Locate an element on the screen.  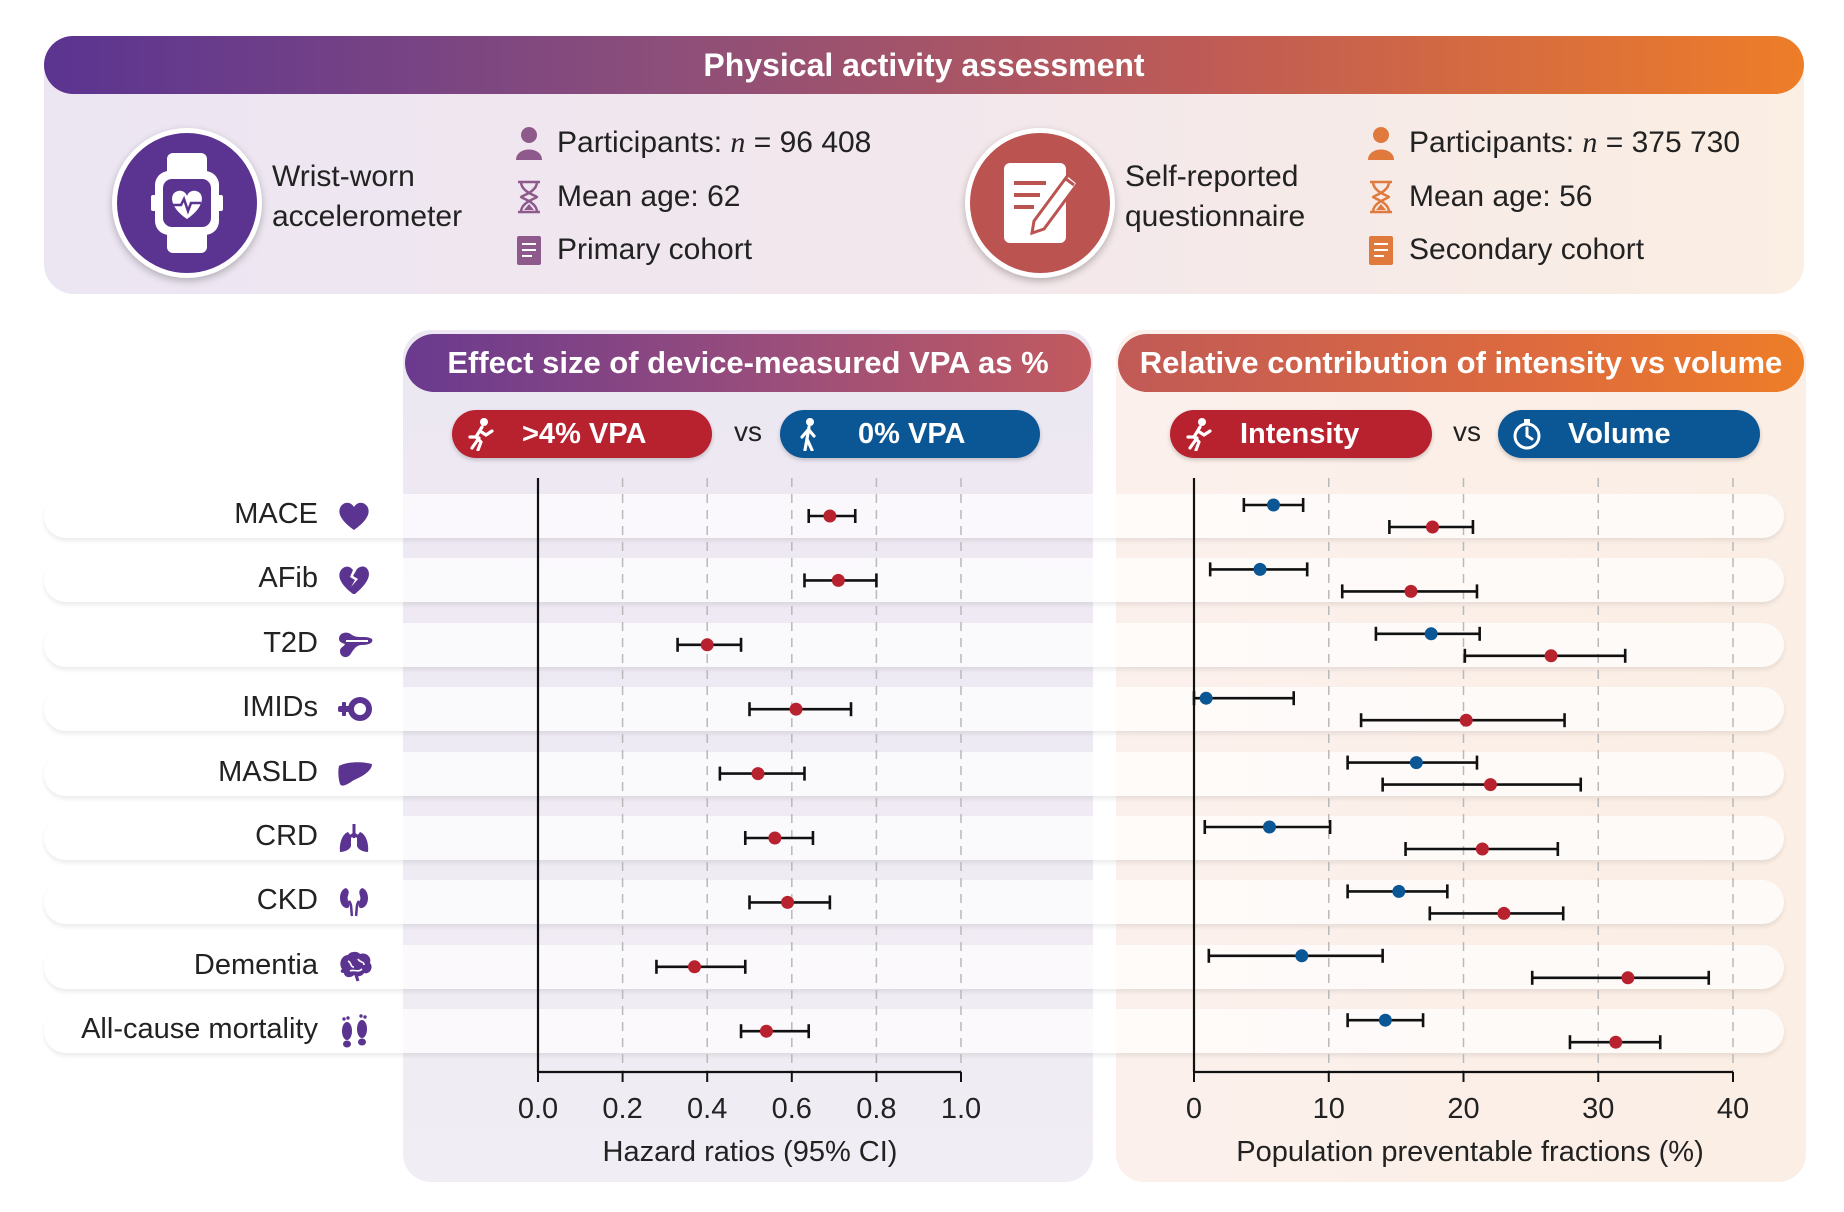
vs-label-right: vs is located at coordinates (1467, 431).